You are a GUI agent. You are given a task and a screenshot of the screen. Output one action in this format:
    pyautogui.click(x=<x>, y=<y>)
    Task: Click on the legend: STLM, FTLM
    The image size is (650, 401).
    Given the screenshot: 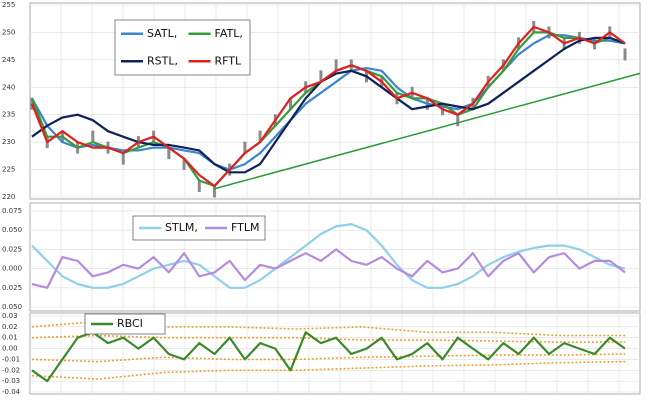 What is the action you would take?
    pyautogui.click(x=199, y=228)
    